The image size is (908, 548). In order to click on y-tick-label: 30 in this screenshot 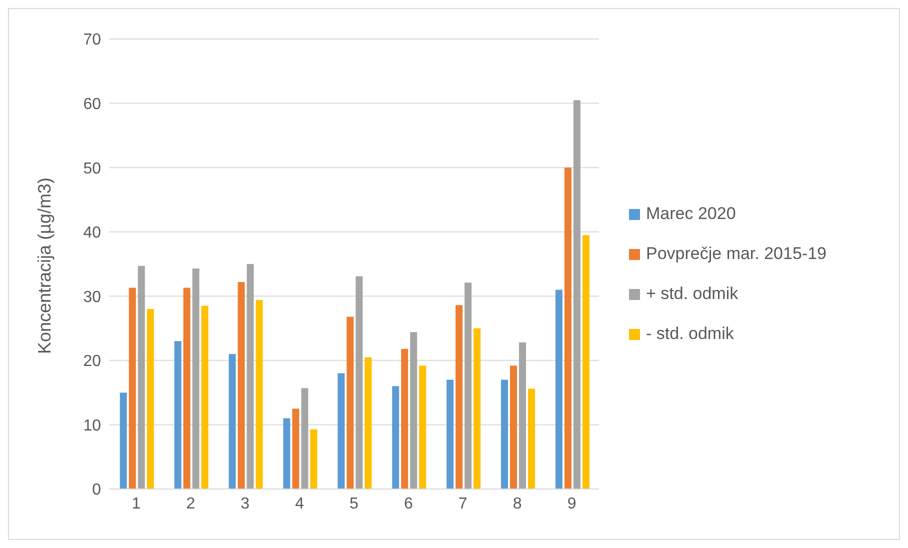, I will do `click(92, 297)`.